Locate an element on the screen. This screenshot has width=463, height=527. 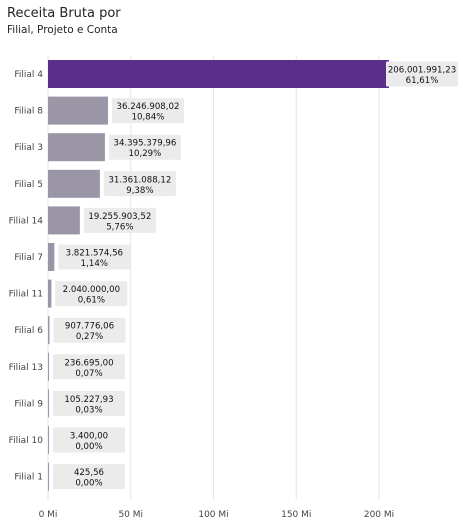
data-label-percent: 5,76% is located at coordinates (119, 227).